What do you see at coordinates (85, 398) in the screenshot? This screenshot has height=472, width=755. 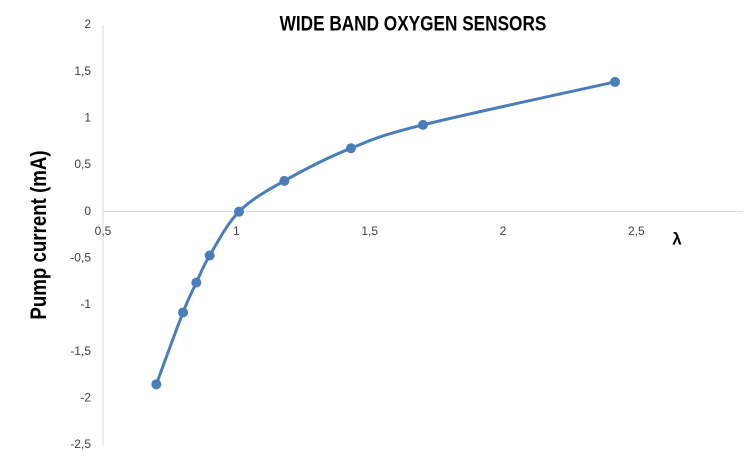 I see `y-tick-label: -2` at bounding box center [85, 398].